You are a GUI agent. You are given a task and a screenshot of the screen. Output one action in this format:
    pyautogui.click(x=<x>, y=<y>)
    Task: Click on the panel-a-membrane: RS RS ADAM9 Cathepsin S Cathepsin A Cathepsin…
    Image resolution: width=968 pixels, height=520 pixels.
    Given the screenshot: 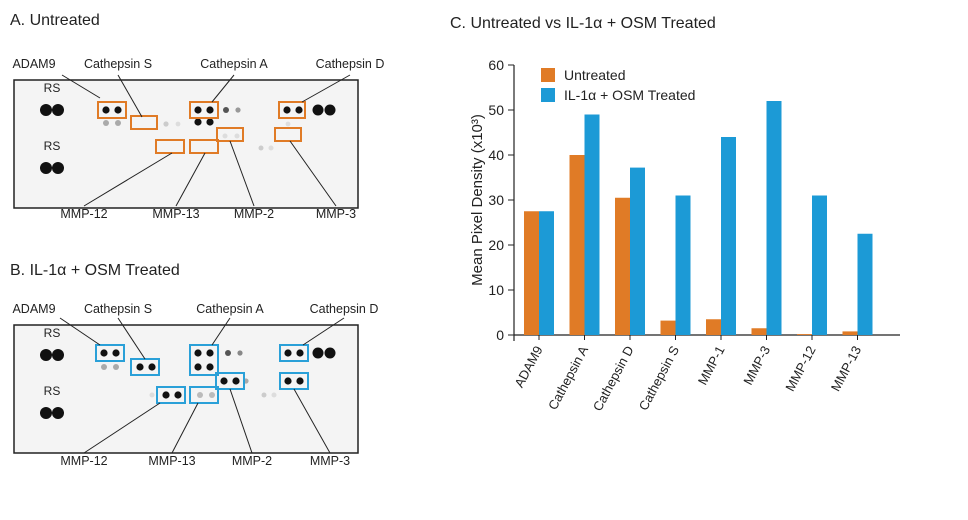 What is the action you would take?
    pyautogui.click(x=198, y=139)
    